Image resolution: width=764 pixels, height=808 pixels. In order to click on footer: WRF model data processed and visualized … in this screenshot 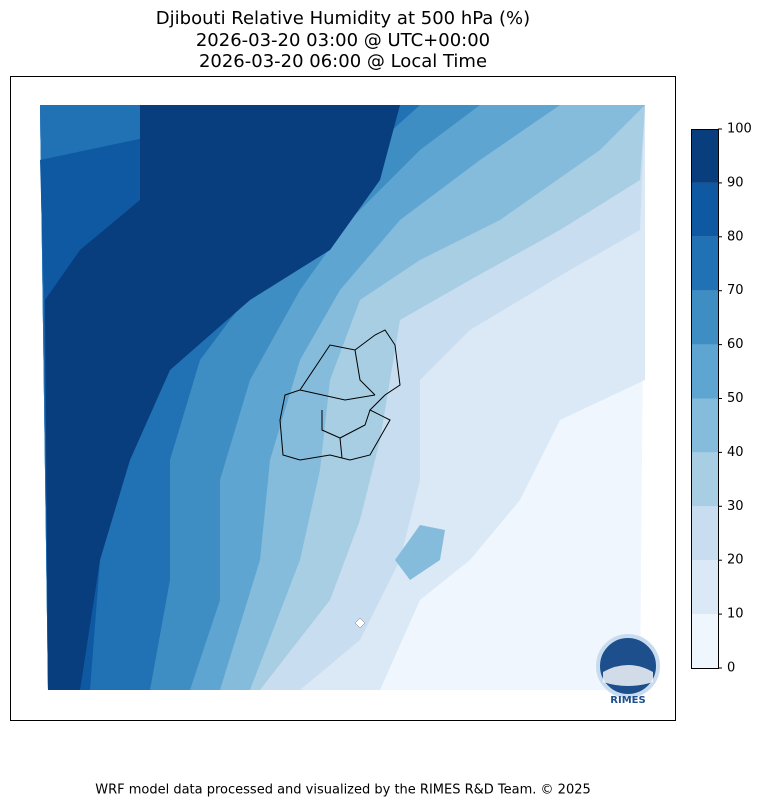, I will do `click(343, 790)`.